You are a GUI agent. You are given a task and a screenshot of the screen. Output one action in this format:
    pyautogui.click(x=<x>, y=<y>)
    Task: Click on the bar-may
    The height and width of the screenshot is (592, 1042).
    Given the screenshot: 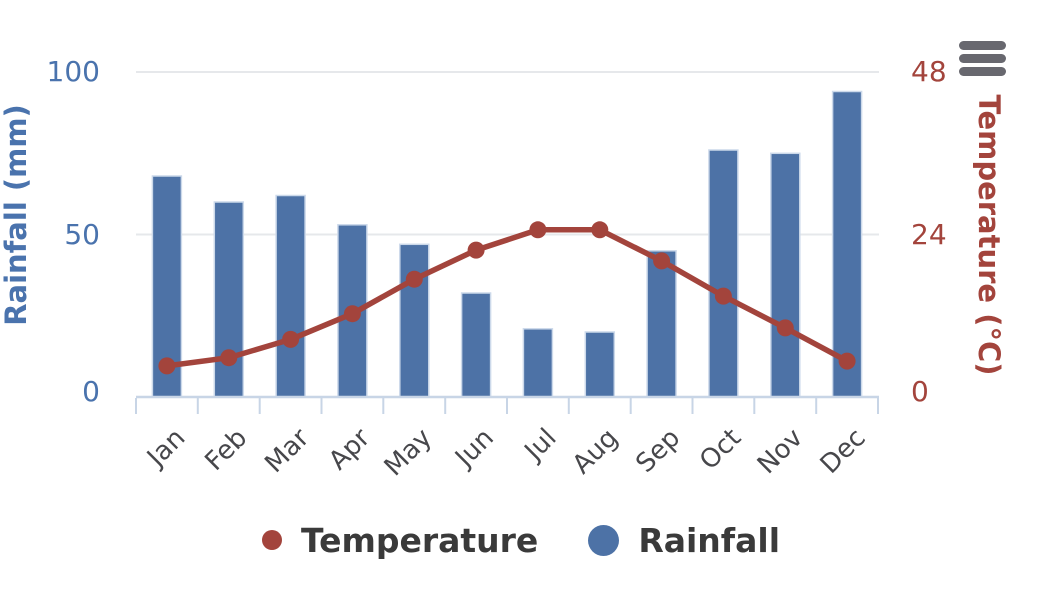 What is the action you would take?
    pyautogui.click(x=414, y=320)
    